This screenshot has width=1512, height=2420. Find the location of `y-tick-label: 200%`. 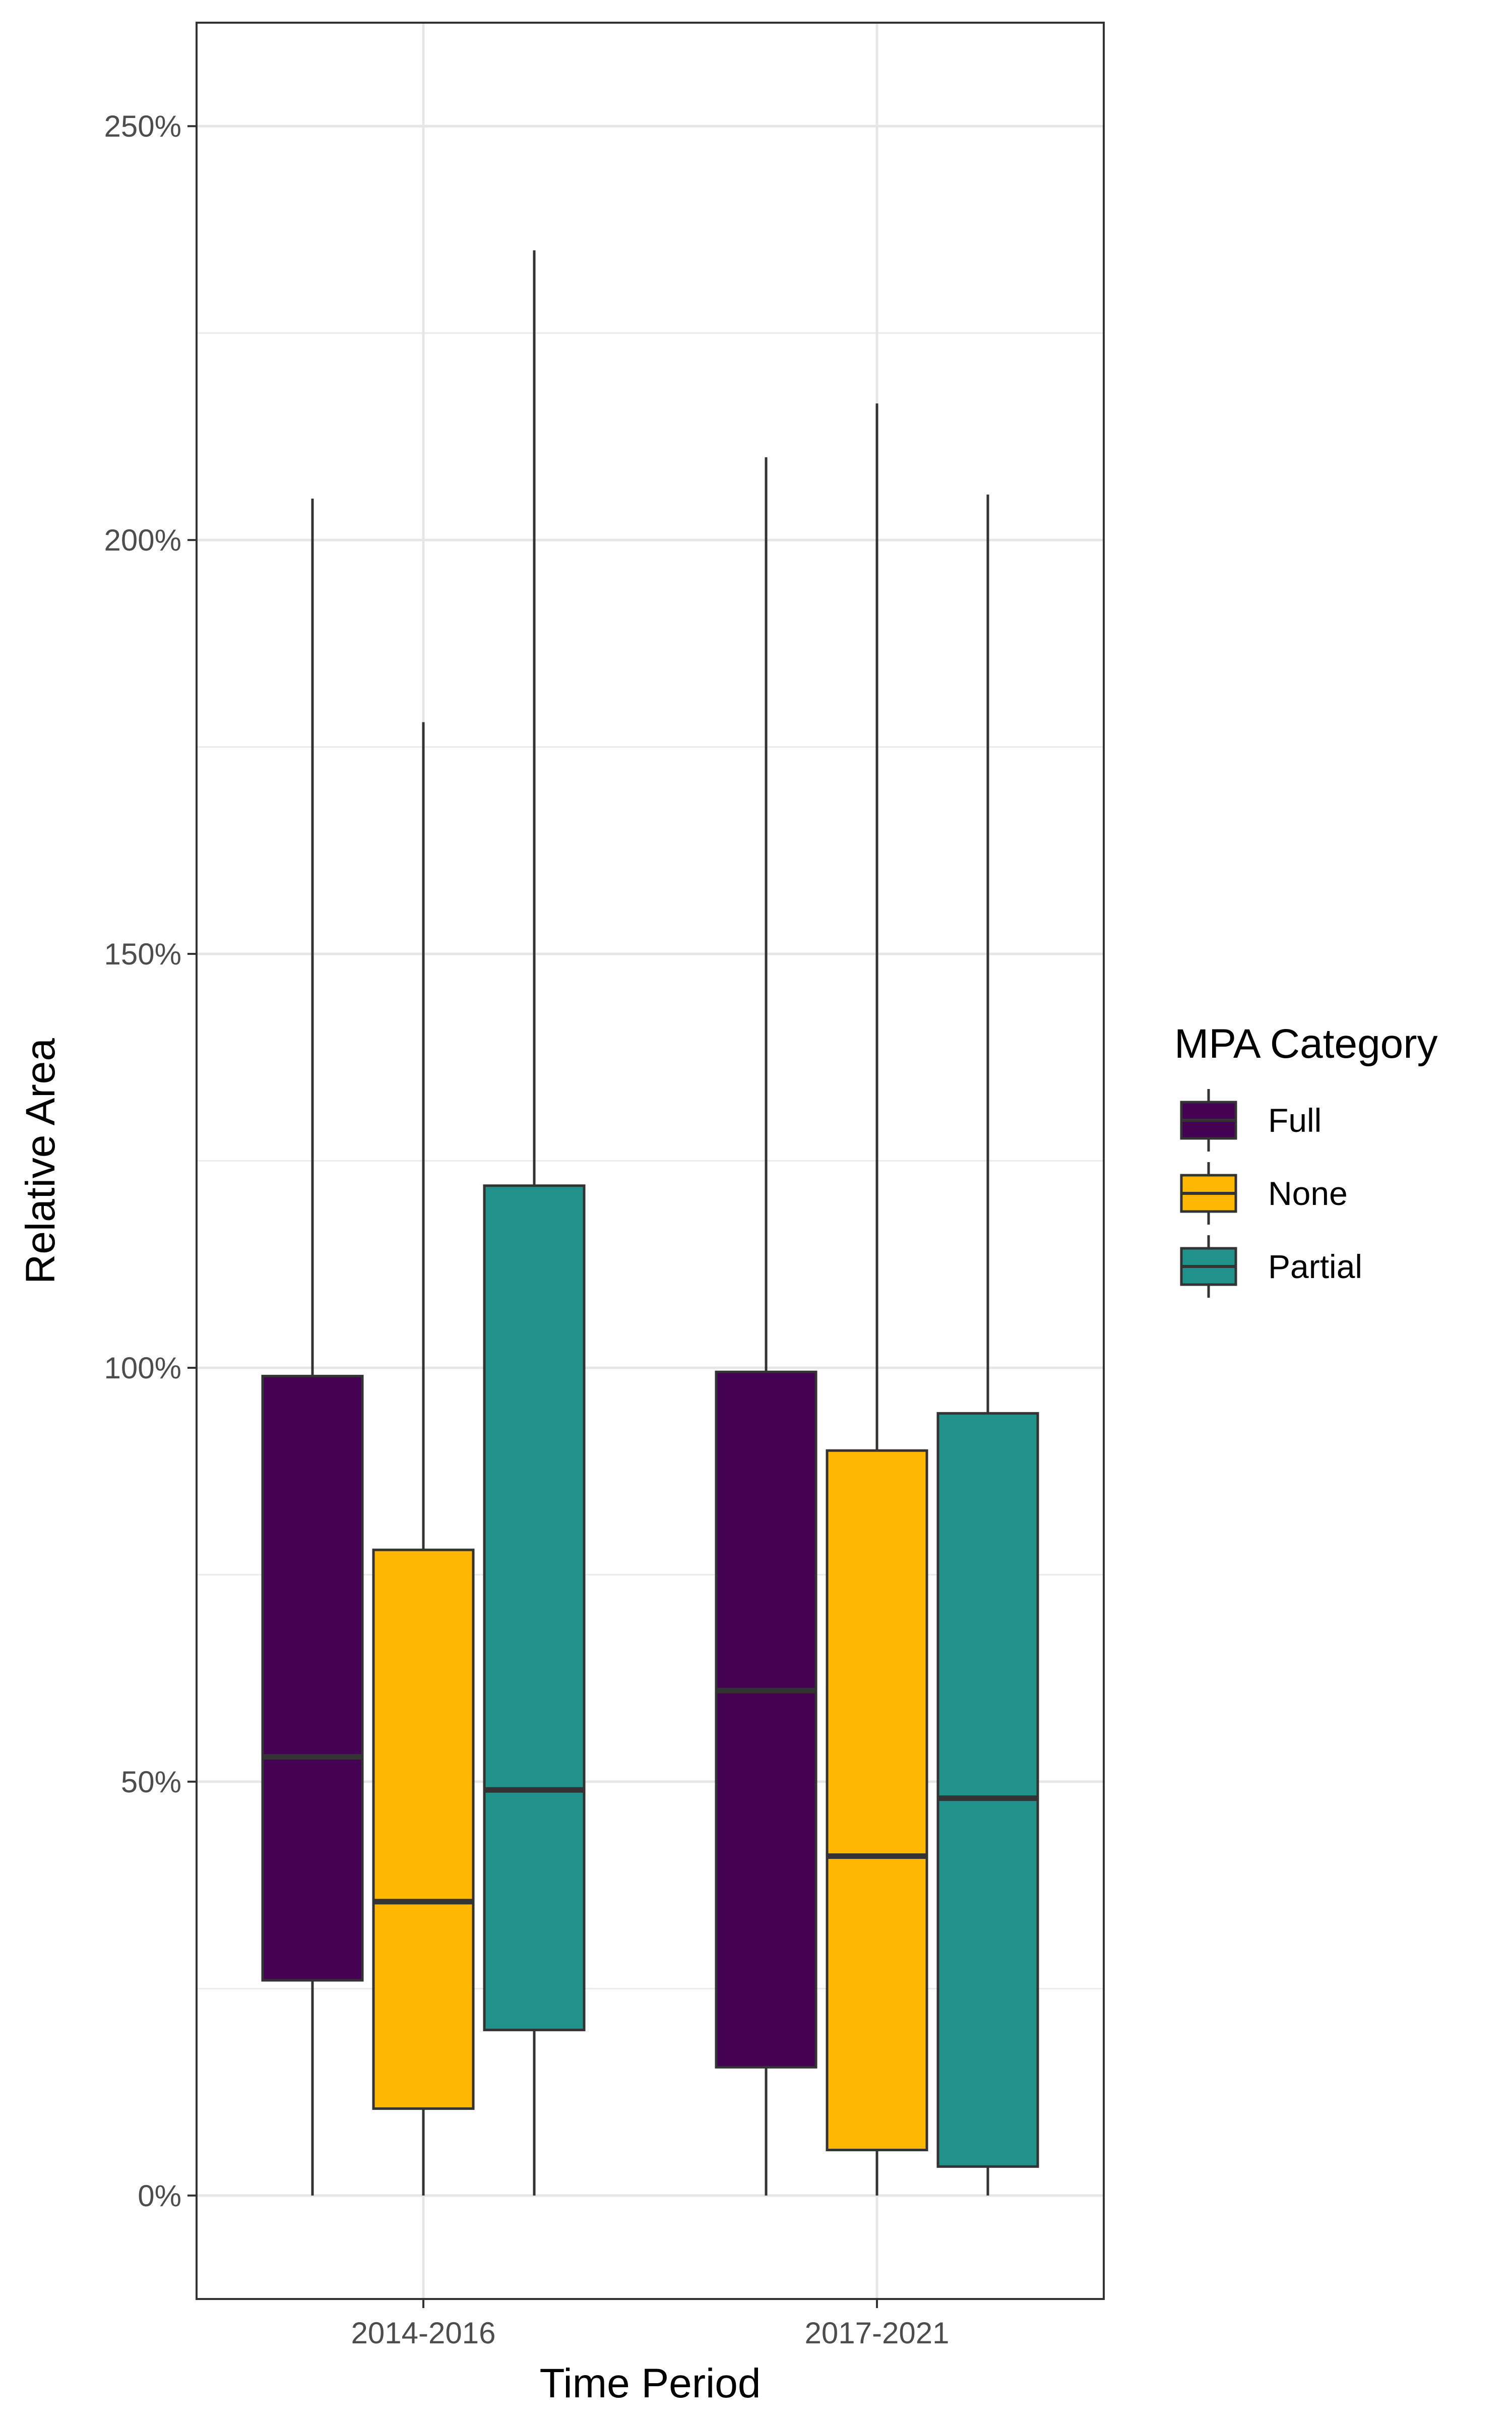

y-tick-label: 200% is located at coordinates (142, 540).